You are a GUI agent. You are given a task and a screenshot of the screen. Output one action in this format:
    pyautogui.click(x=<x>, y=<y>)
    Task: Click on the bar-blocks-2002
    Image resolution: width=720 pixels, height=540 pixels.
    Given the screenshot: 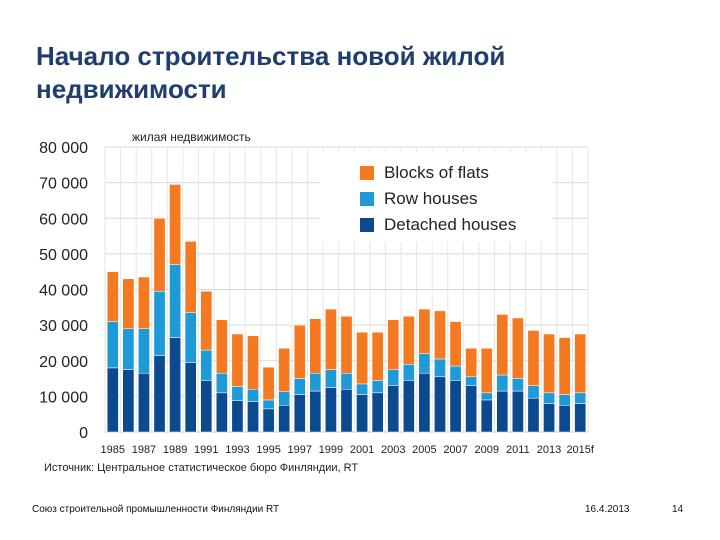 What is the action you would take?
    pyautogui.click(x=377, y=356)
    